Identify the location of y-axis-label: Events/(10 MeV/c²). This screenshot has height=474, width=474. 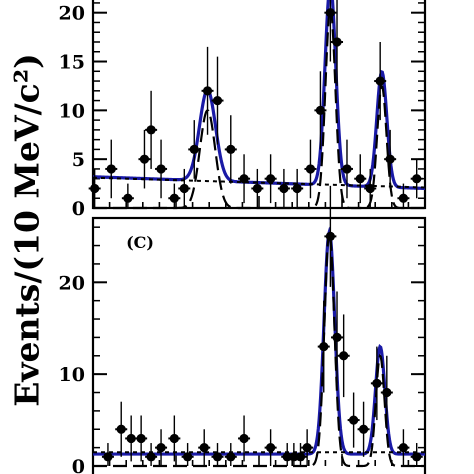
(27, 230).